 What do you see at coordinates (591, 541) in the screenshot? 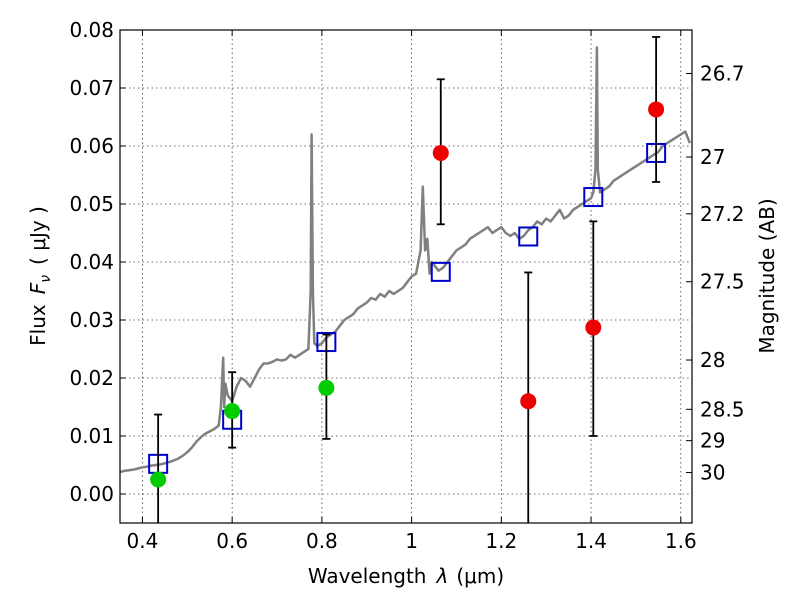
I see `x-tick-label: 1.4` at bounding box center [591, 541].